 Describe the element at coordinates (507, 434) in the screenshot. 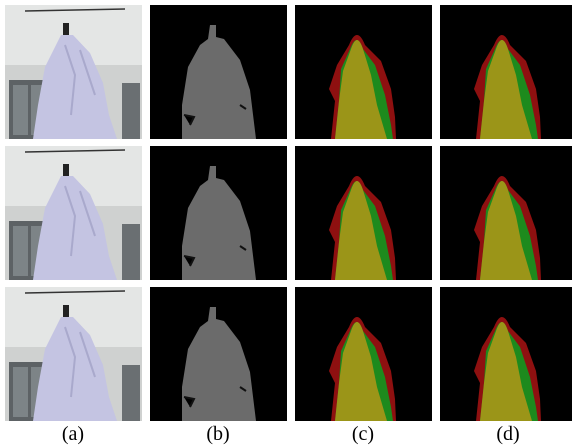

I see `caption-label: (d)` at that location.